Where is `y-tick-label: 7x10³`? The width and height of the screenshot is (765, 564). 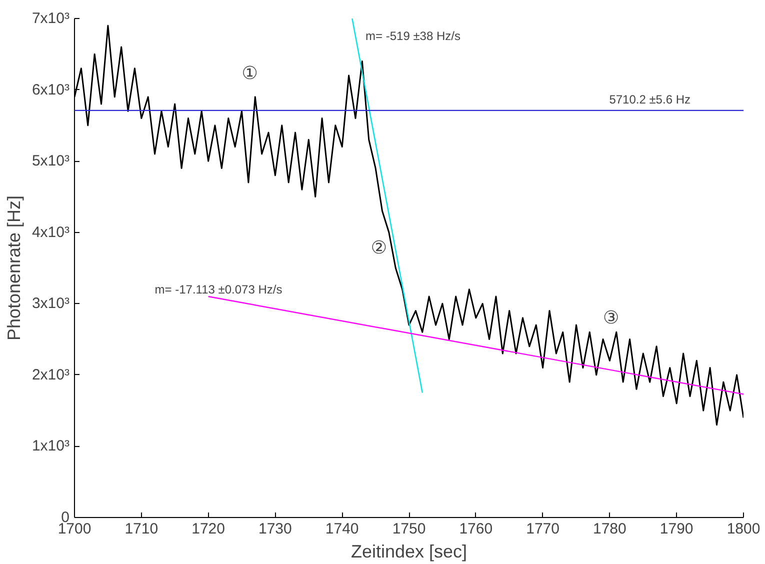
y-tick-label: 7x10³ is located at coordinates (51, 18).